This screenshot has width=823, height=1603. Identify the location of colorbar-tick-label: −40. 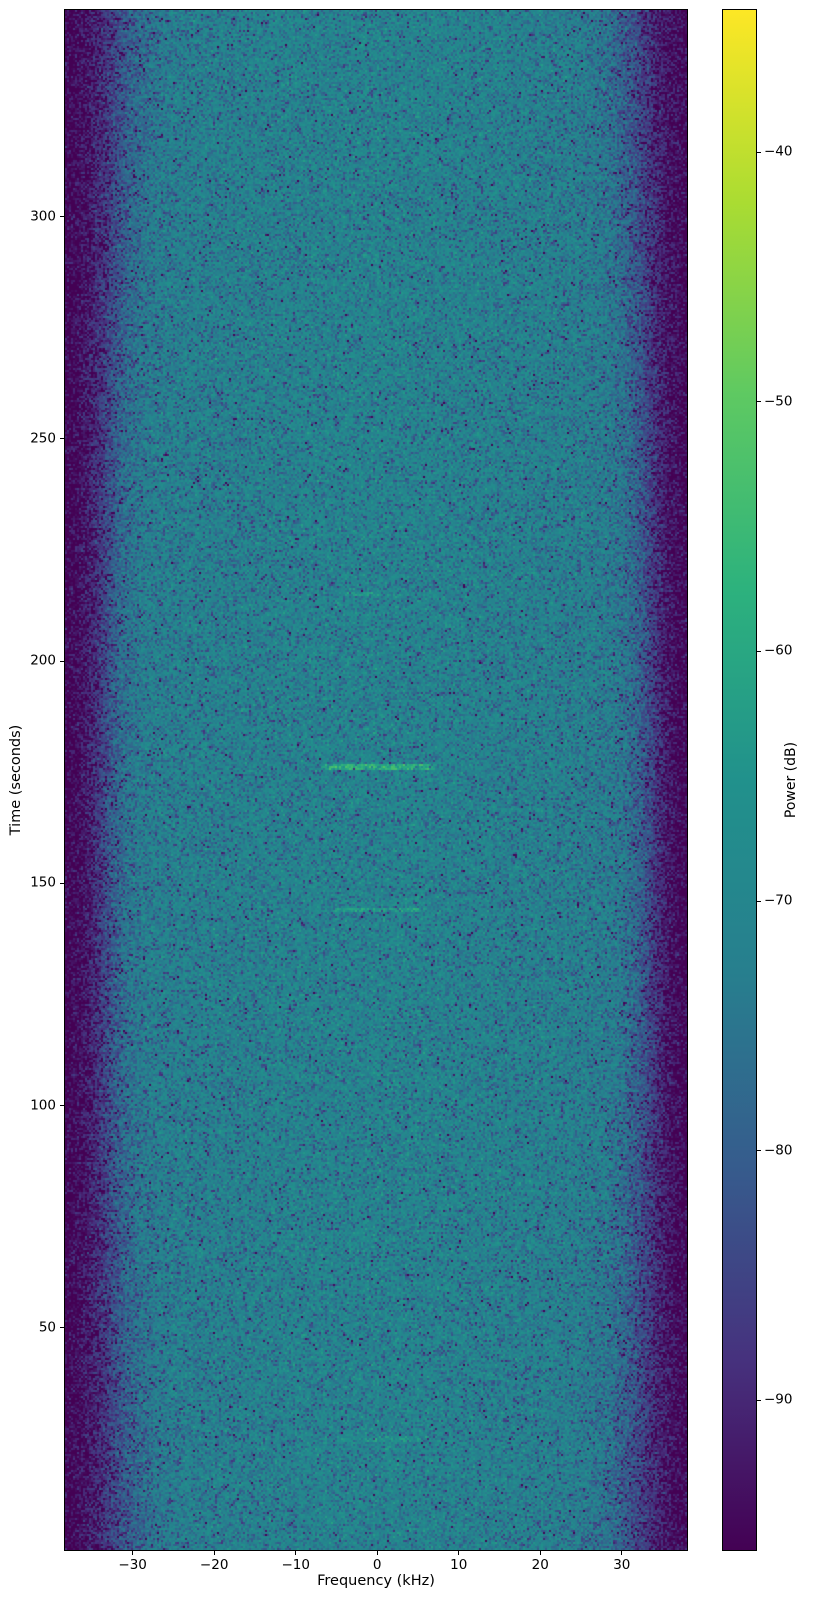
(778, 151).